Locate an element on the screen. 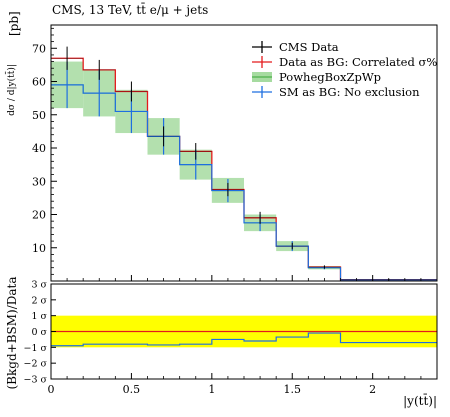 The height and width of the screenshot is (417, 450). y-tick-label: 40 is located at coordinates (39, 148).